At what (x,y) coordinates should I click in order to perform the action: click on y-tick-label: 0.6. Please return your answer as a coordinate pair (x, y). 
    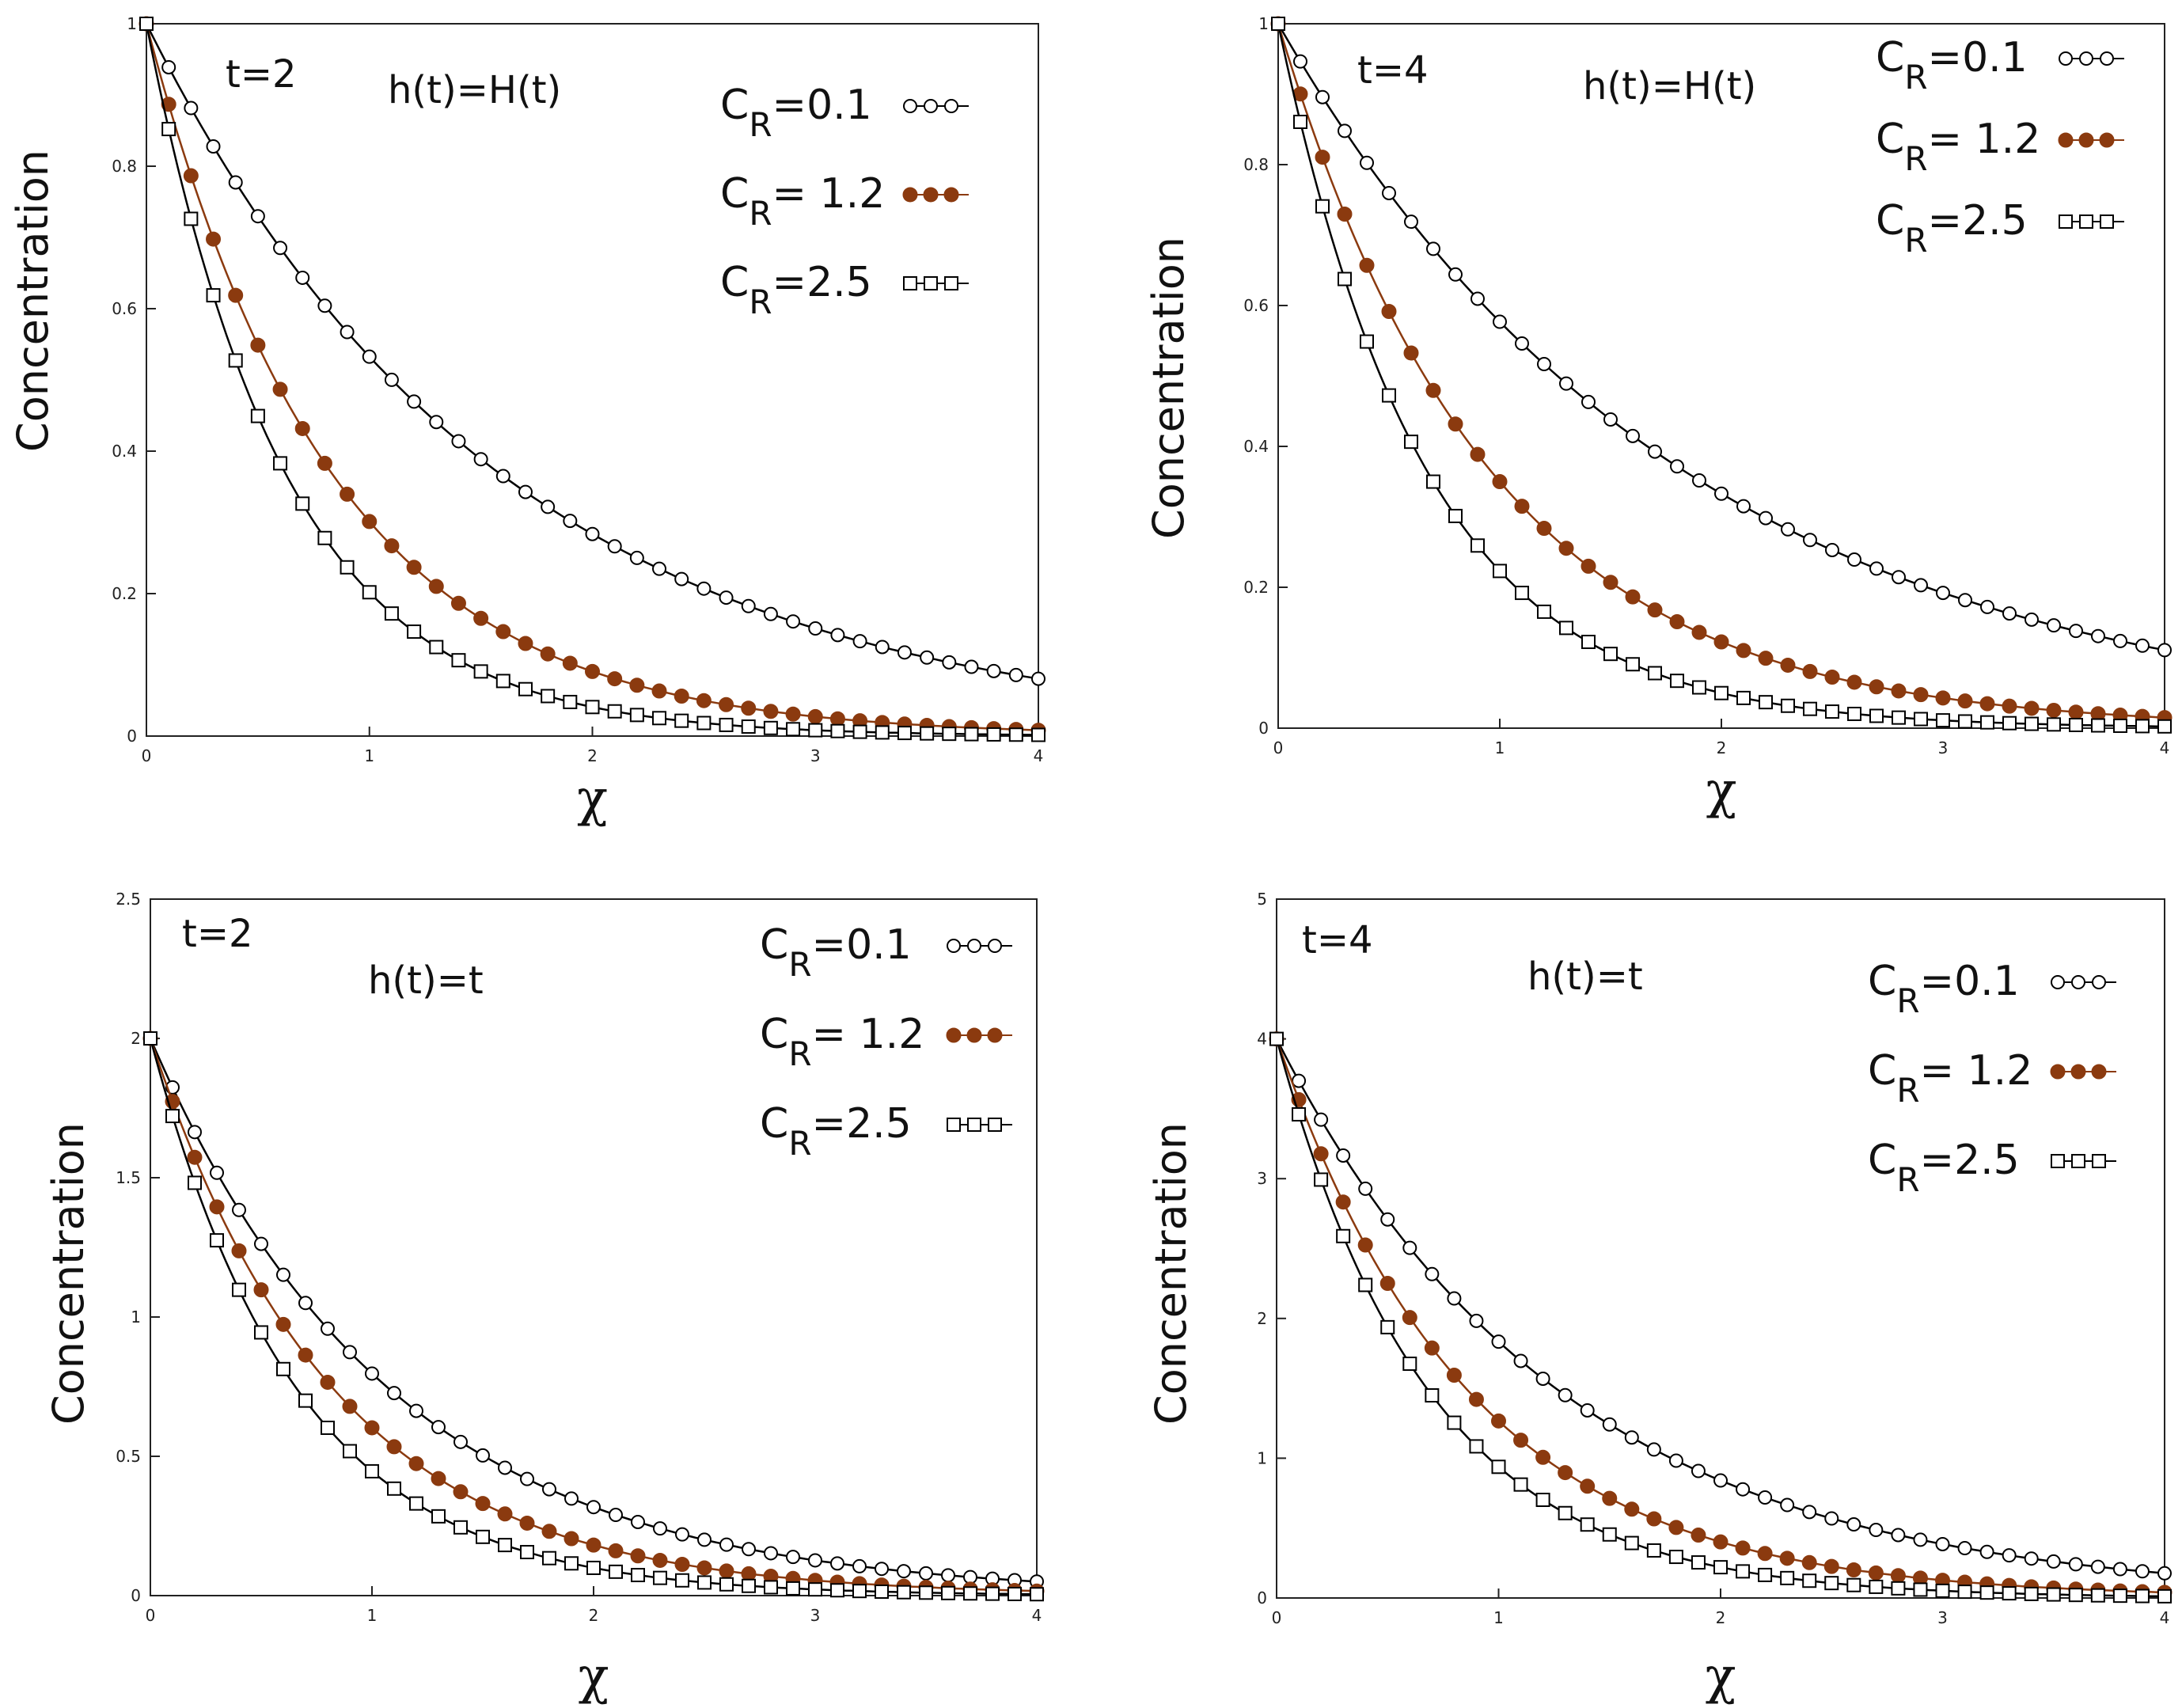
    Looking at the image, I should click on (124, 308).